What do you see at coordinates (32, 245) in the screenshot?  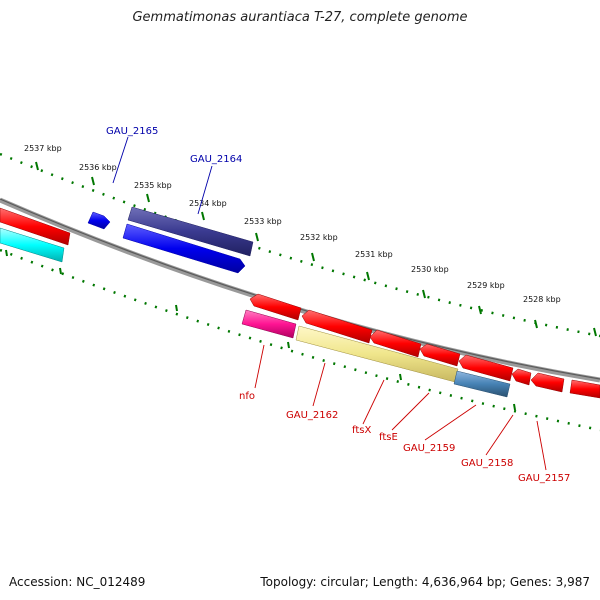 I see `gene-cyan` at bounding box center [32, 245].